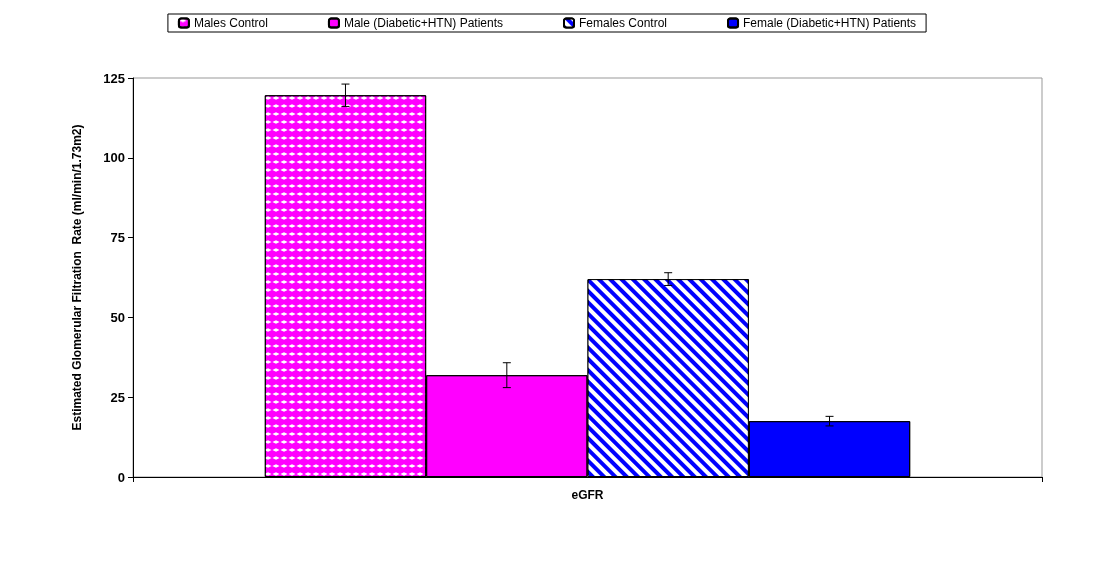 The image size is (1094, 562). I want to click on y-tick-label: 125, so click(114, 78).